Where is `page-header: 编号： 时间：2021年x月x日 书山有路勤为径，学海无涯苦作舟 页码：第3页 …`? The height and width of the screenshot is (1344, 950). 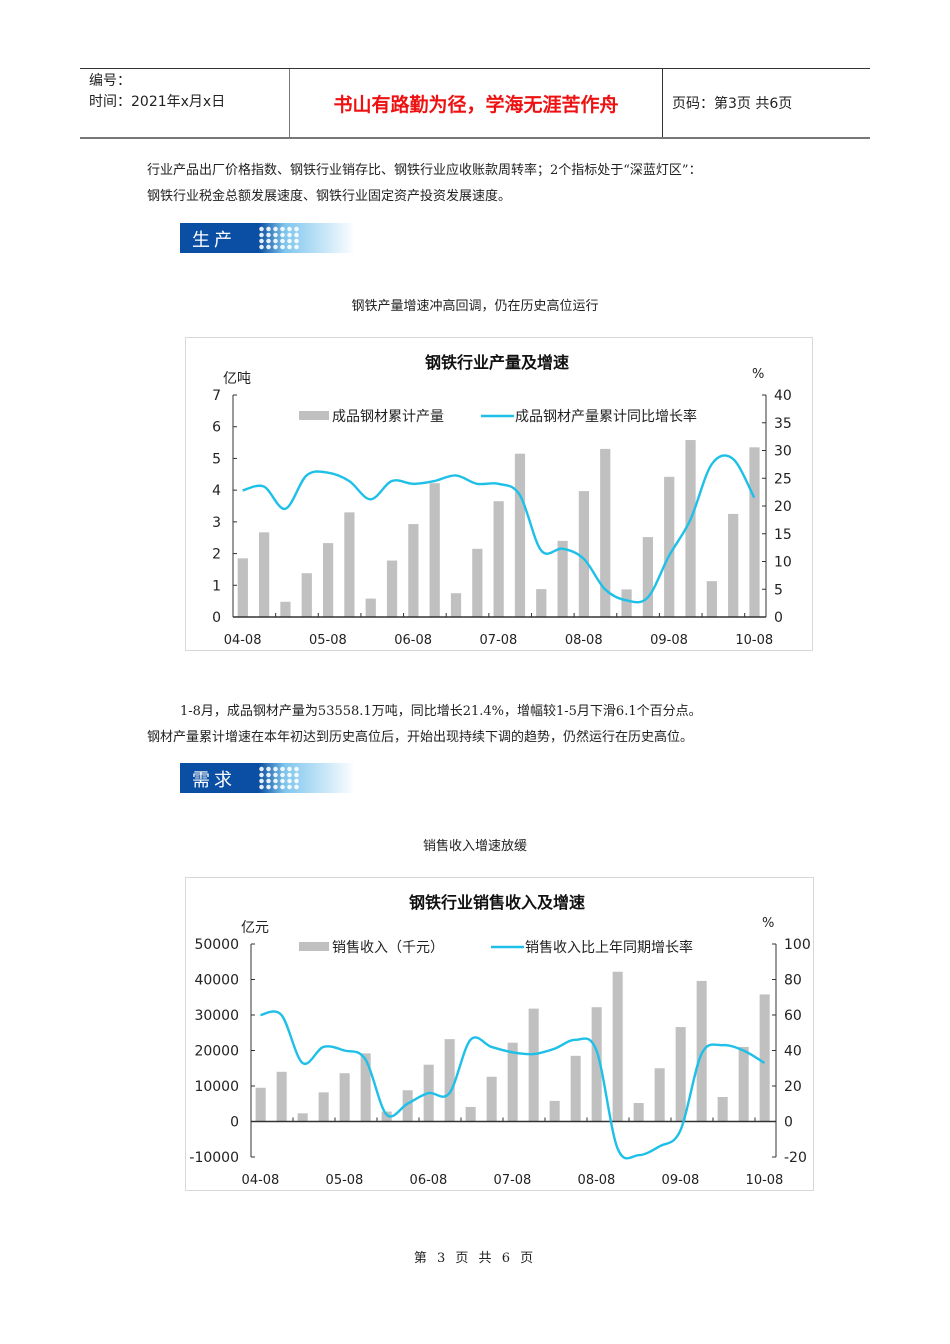 page-header: 编号： 时间：2021年x月x日 书山有路勤为径，学海无涯苦作舟 页码：第3页 … is located at coordinates (475, 103).